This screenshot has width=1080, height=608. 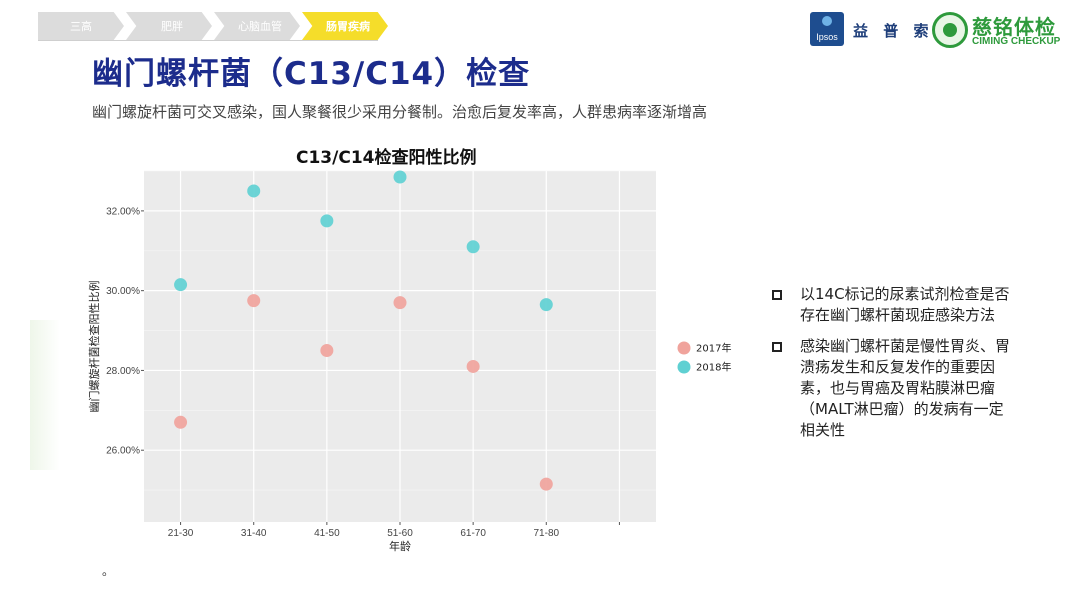 I want to click on ipsos-logo-dot, so click(x=827, y=21).